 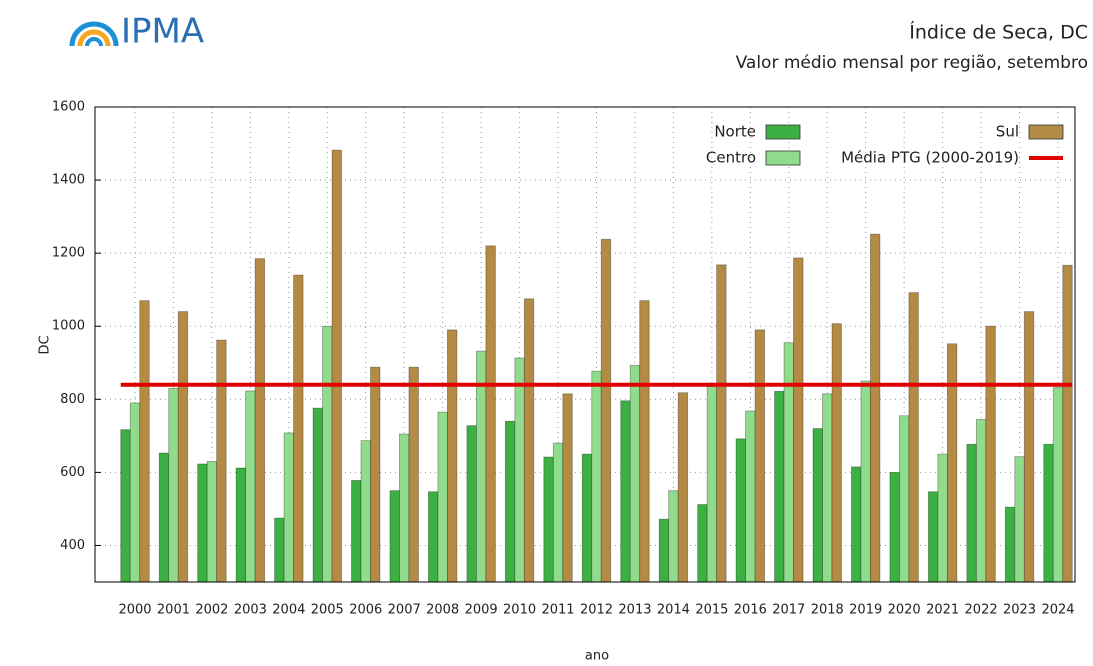 I want to click on x-tick-label: 2024, so click(x=1057, y=610).